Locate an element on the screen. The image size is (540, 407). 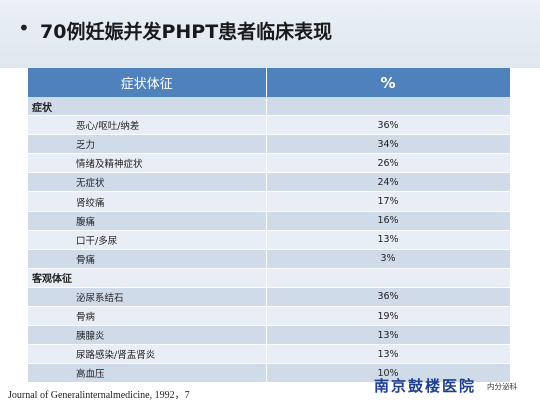
table-row: 口干/多尿 13% is located at coordinates (269, 240).